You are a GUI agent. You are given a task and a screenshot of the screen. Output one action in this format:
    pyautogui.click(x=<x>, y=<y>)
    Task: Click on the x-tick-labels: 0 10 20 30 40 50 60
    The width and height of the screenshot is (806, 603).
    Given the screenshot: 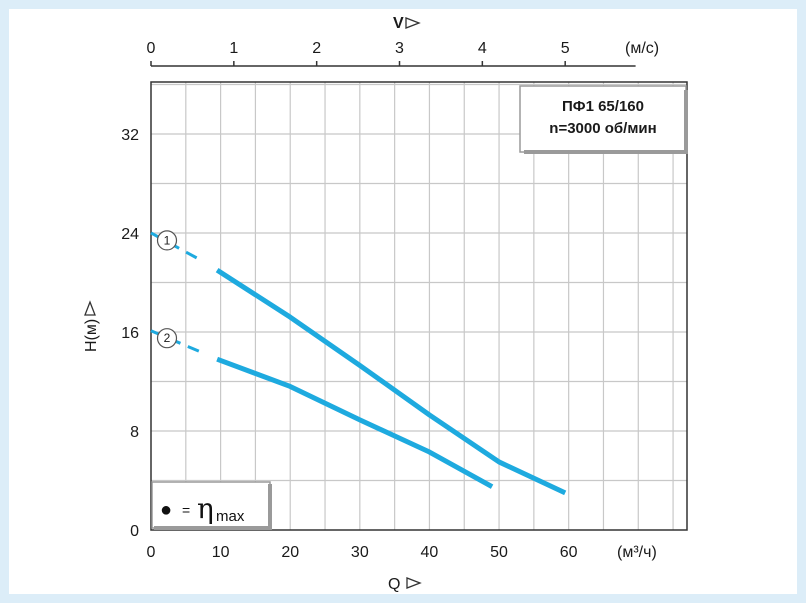 What is the action you would take?
    pyautogui.click(x=362, y=552)
    